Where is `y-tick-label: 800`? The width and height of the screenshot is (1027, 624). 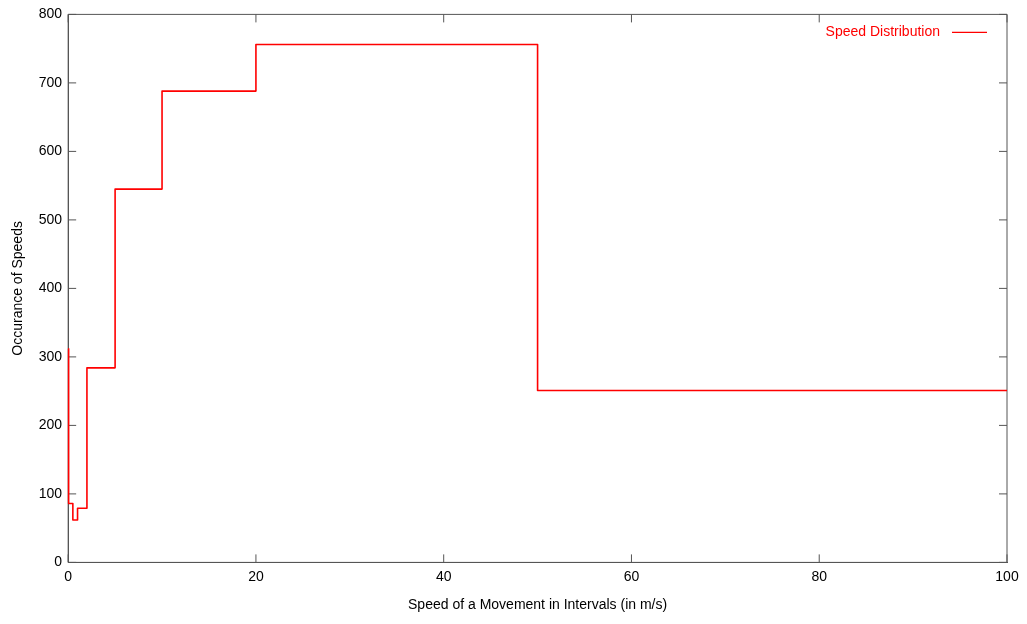 y-tick-label: 800 is located at coordinates (50, 13).